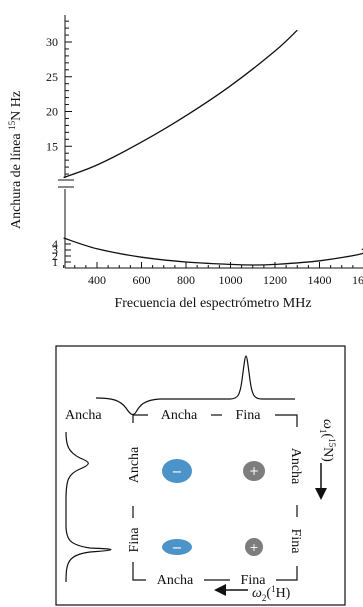 The height and width of the screenshot is (607, 363). I want to click on x-tick-label: 1400, so click(320, 280).